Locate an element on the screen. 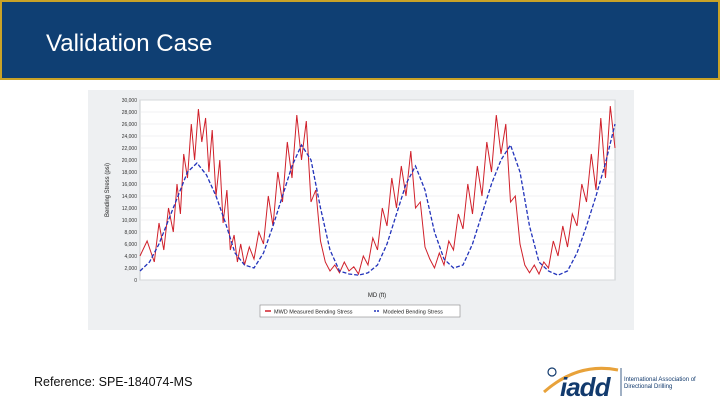 The height and width of the screenshot is (405, 720). iadd-logo is located at coordinates (582, 381).